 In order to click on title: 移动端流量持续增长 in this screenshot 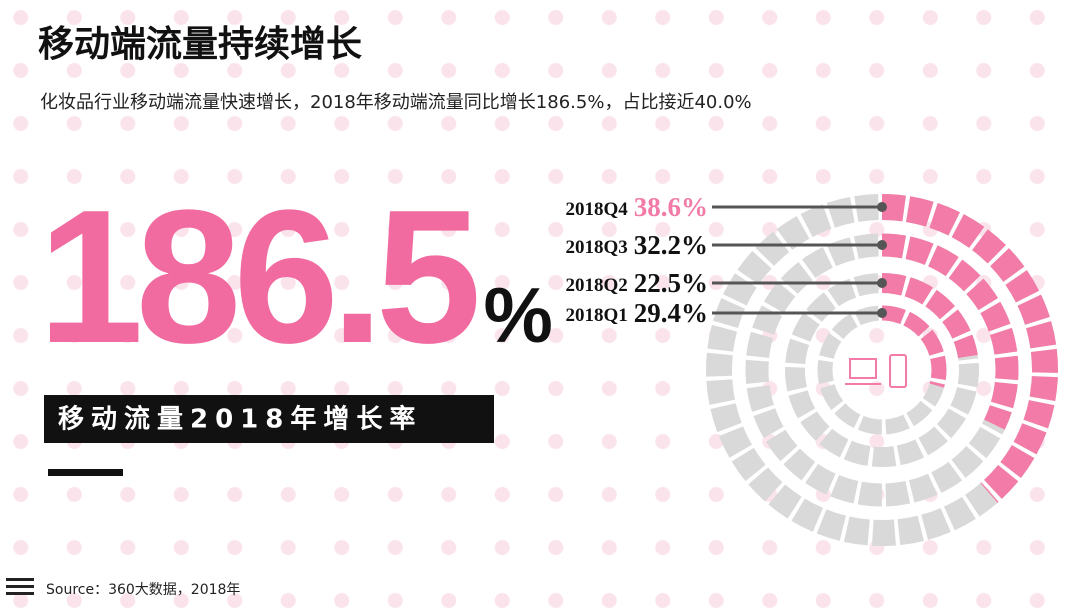, I will do `click(200, 44)`.